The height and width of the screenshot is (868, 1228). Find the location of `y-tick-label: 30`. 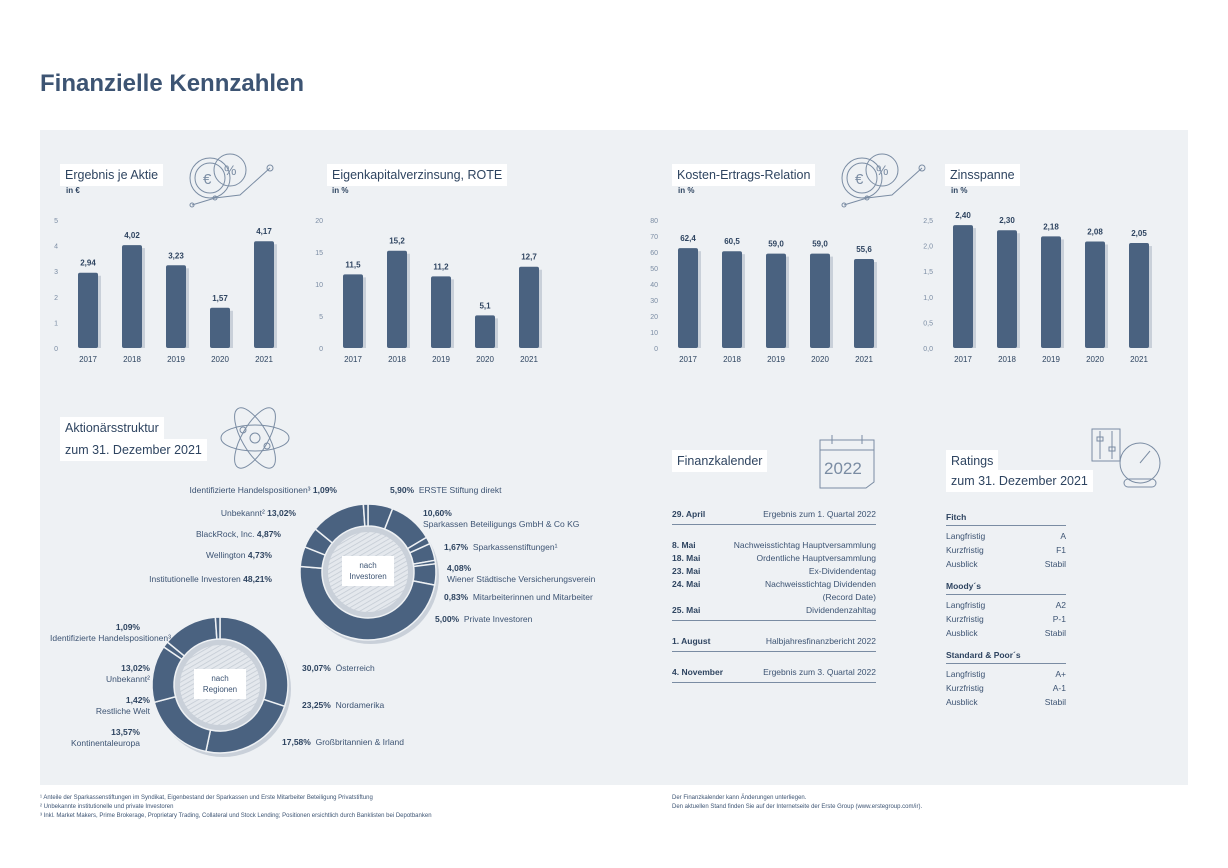

y-tick-label: 30 is located at coordinates (654, 301).